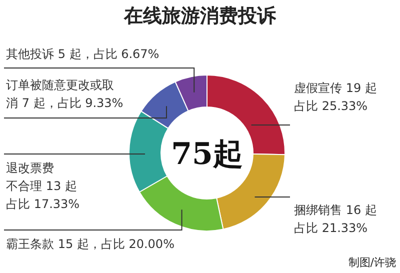 The height and width of the screenshot is (273, 400). Describe the element at coordinates (90, 244) in the screenshot. I see `slice-label: 霸王条款 15 起，占比 20.00%` at that location.